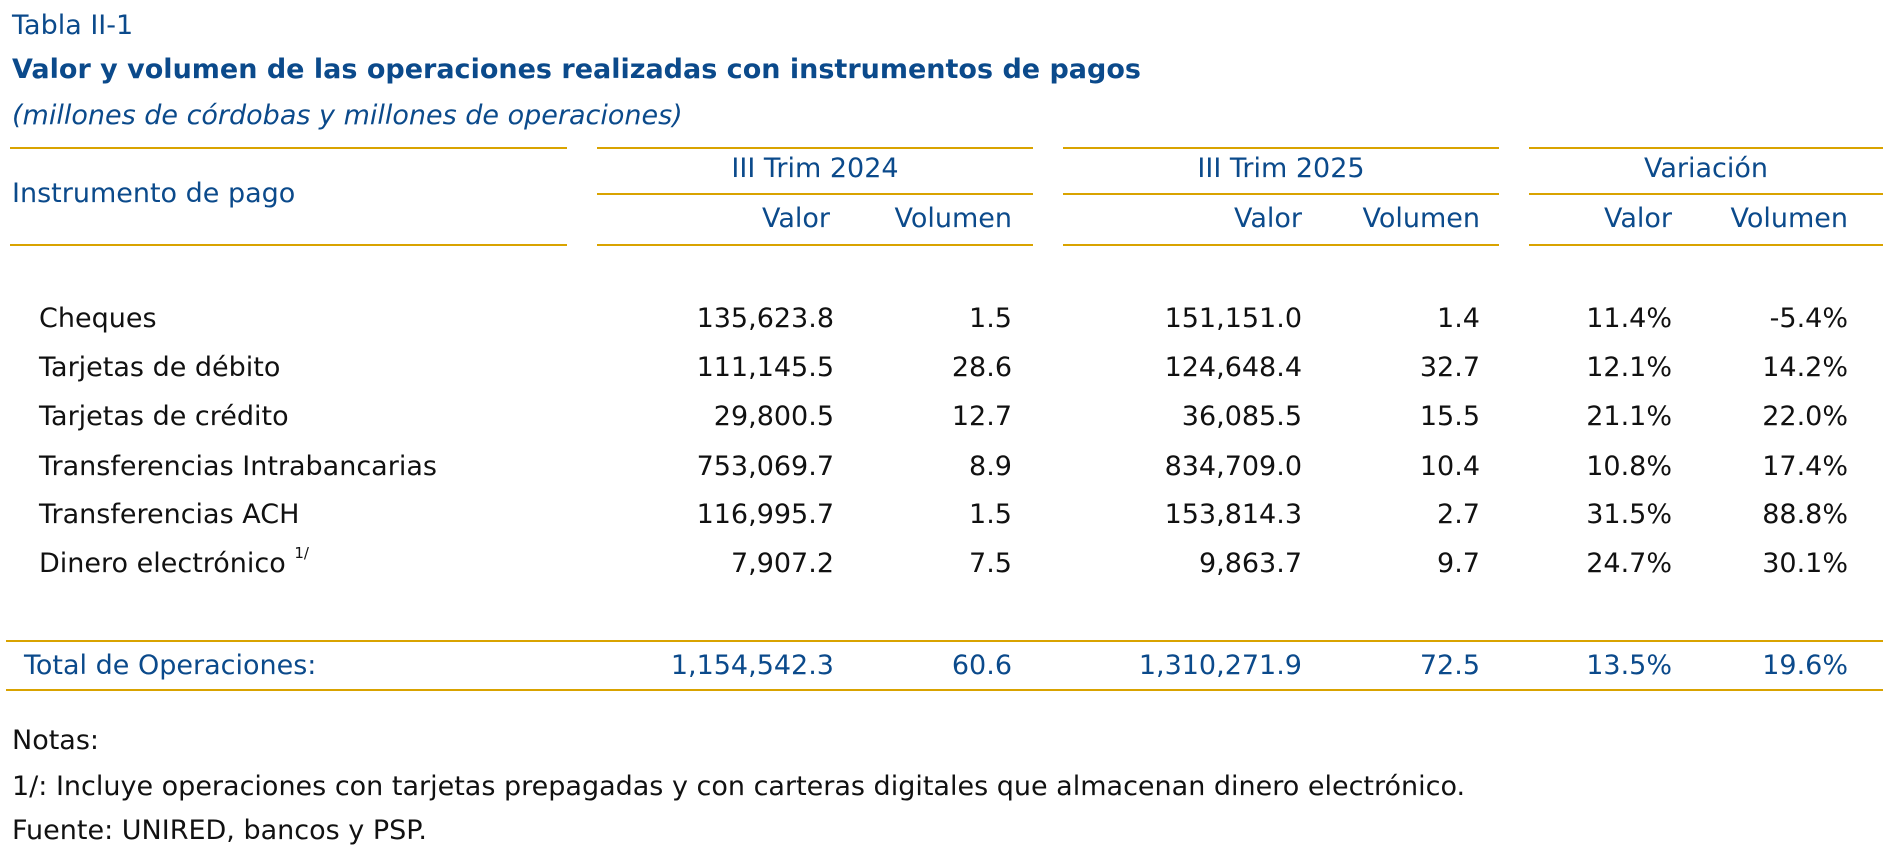  I want to click on cell-valor-2024: 111,145.5, so click(765, 367).